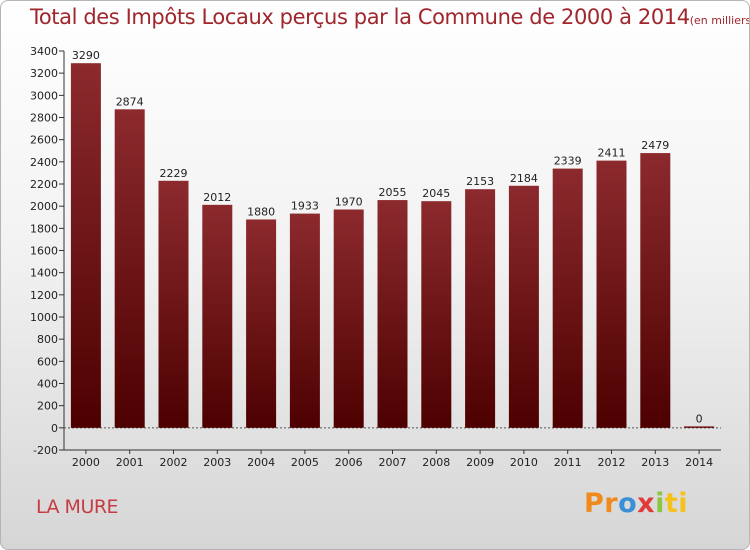  Describe the element at coordinates (44, 162) in the screenshot. I see `y-tick-label: 2400` at that location.